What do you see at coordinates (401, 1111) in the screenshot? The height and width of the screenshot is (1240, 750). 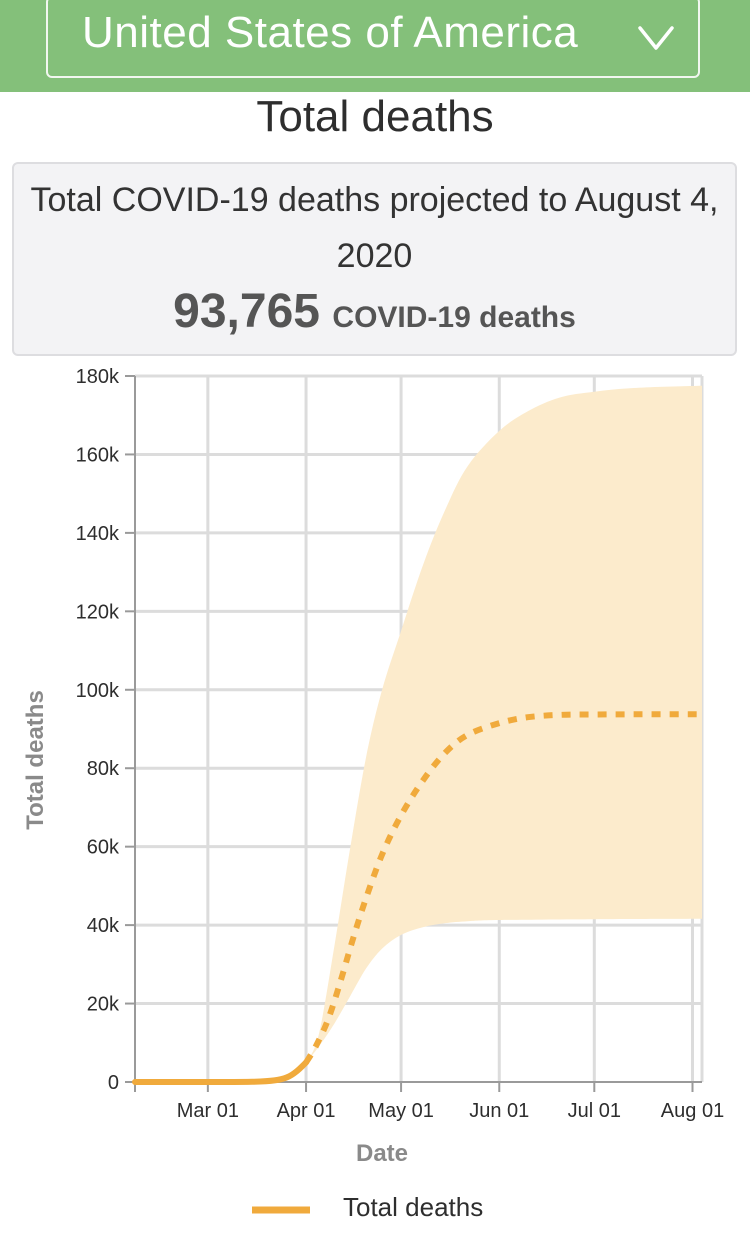 I see `x-tick-label: May 01` at bounding box center [401, 1111].